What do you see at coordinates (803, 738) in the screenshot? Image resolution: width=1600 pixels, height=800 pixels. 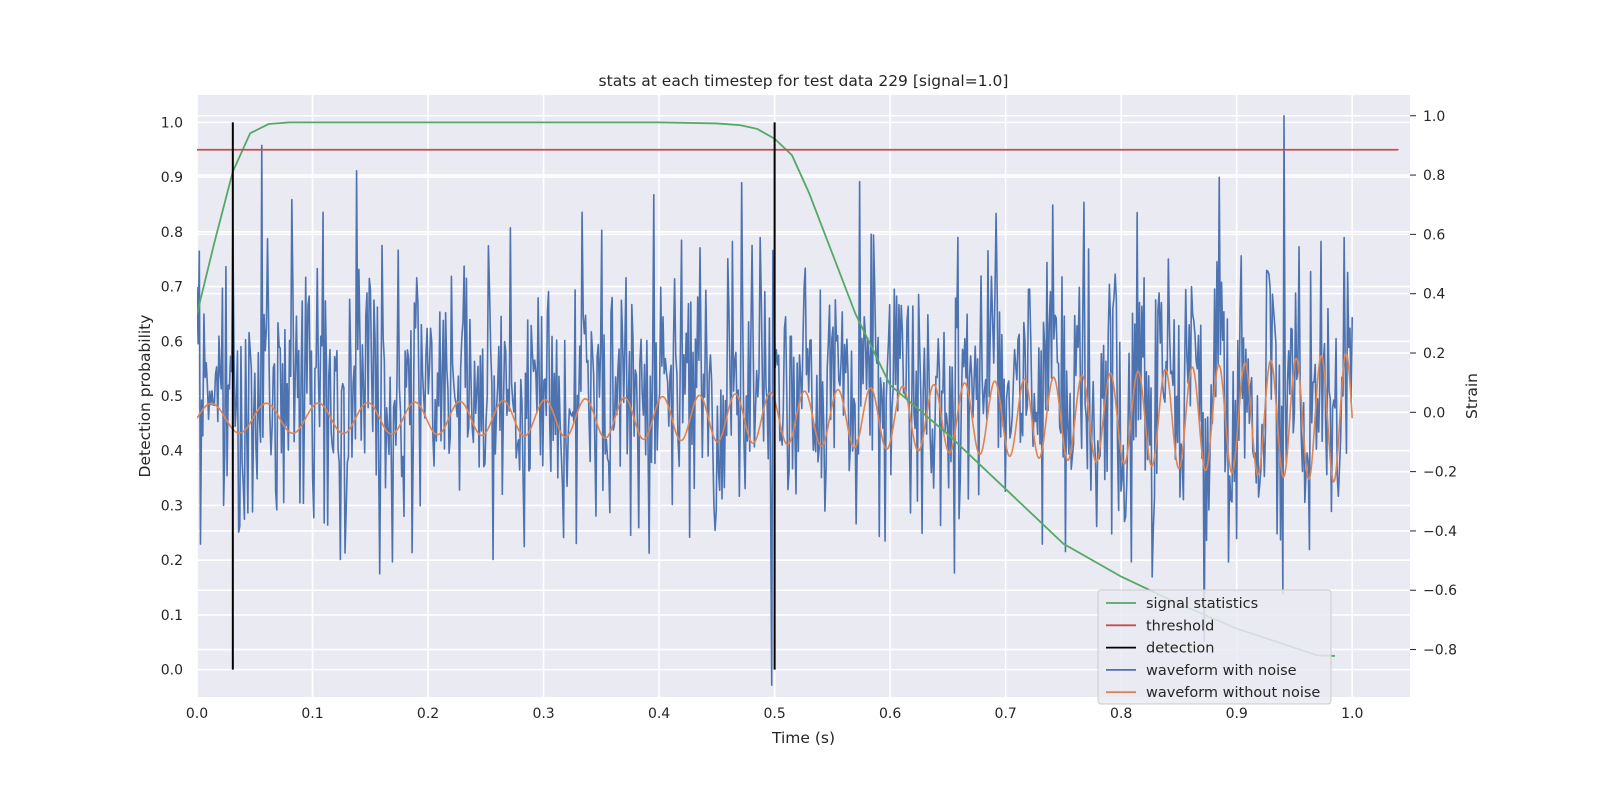 I see `x-axis-label: Time (s)` at bounding box center [803, 738].